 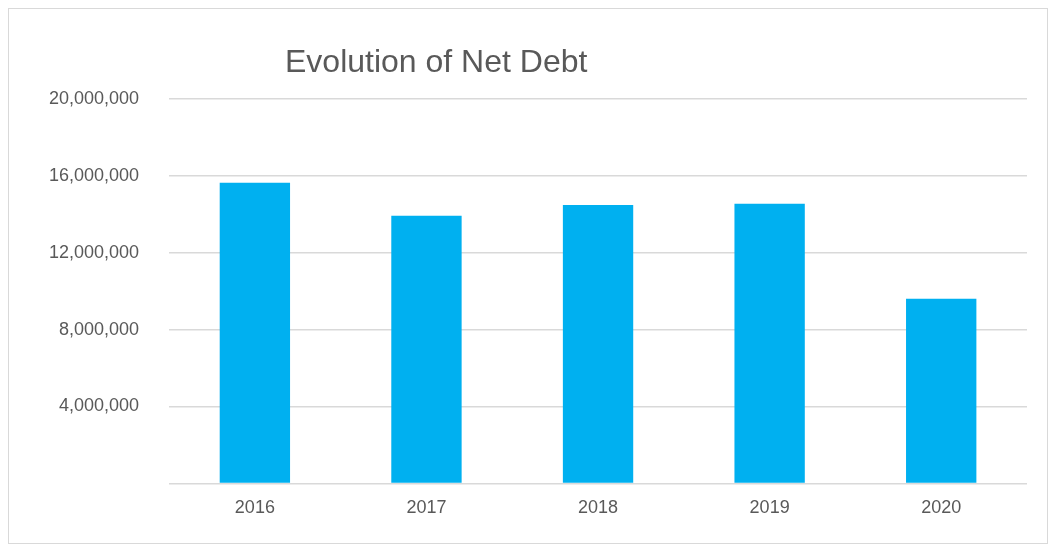 What do you see at coordinates (94, 251) in the screenshot?
I see `y-tick-label: 12,000,000` at bounding box center [94, 251].